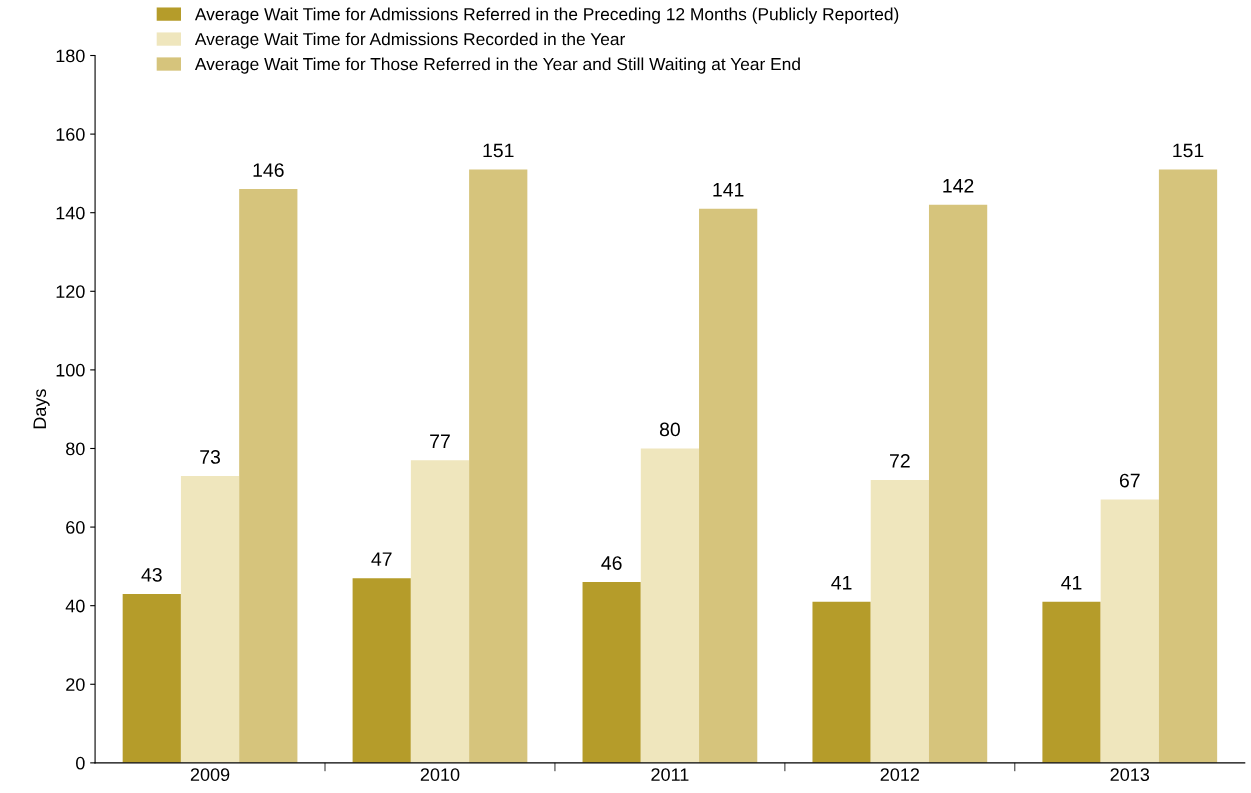  What do you see at coordinates (546, 15) in the screenshot?
I see `legend-label: Average Wait Time for Admissions Referred in the Preceding 12 Months (Publicly Reported)` at bounding box center [546, 15].